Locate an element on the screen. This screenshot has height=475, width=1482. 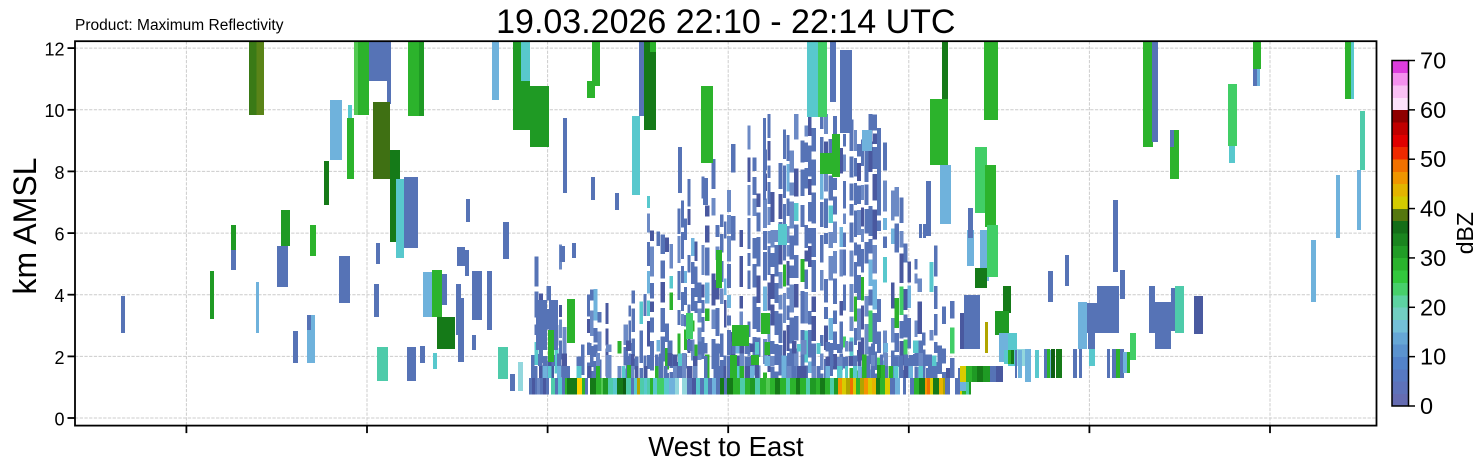
svg-text: 4 is located at coordinates (59, 296).